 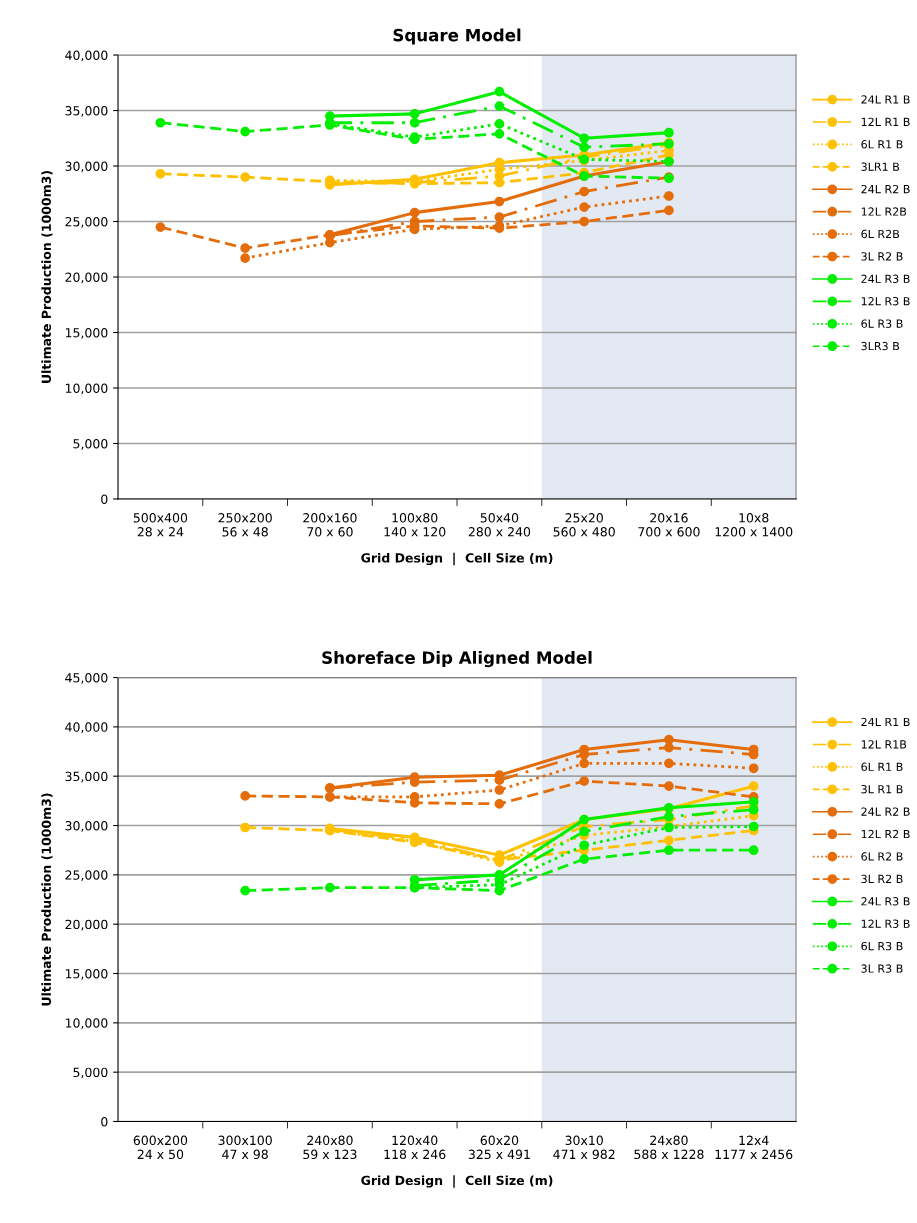 What do you see at coordinates (880, 234) in the screenshot?
I see `legend-label: 6L R2B` at bounding box center [880, 234].